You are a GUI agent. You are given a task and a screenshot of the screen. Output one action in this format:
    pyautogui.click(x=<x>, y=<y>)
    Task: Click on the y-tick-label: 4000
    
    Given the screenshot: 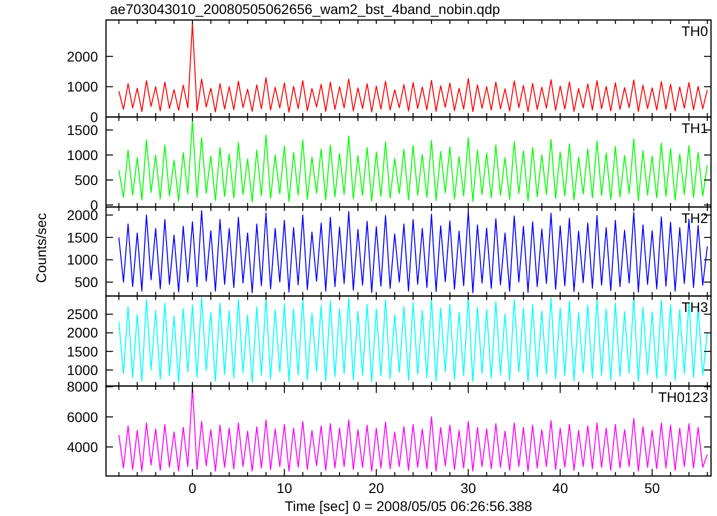 What is the action you would take?
    pyautogui.click(x=82, y=446)
    